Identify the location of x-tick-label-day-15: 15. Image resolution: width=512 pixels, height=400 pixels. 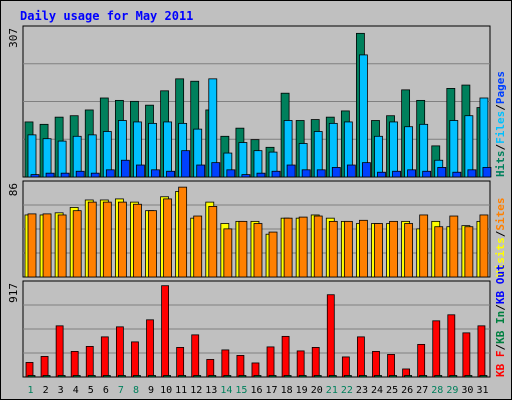
(241, 390).